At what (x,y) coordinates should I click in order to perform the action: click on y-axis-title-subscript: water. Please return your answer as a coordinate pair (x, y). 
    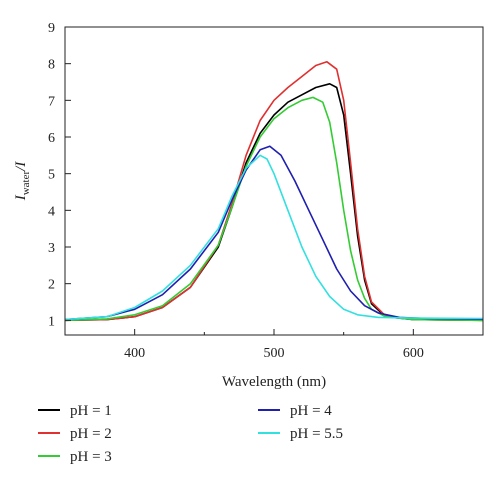
    Looking at the image, I should click on (26, 183).